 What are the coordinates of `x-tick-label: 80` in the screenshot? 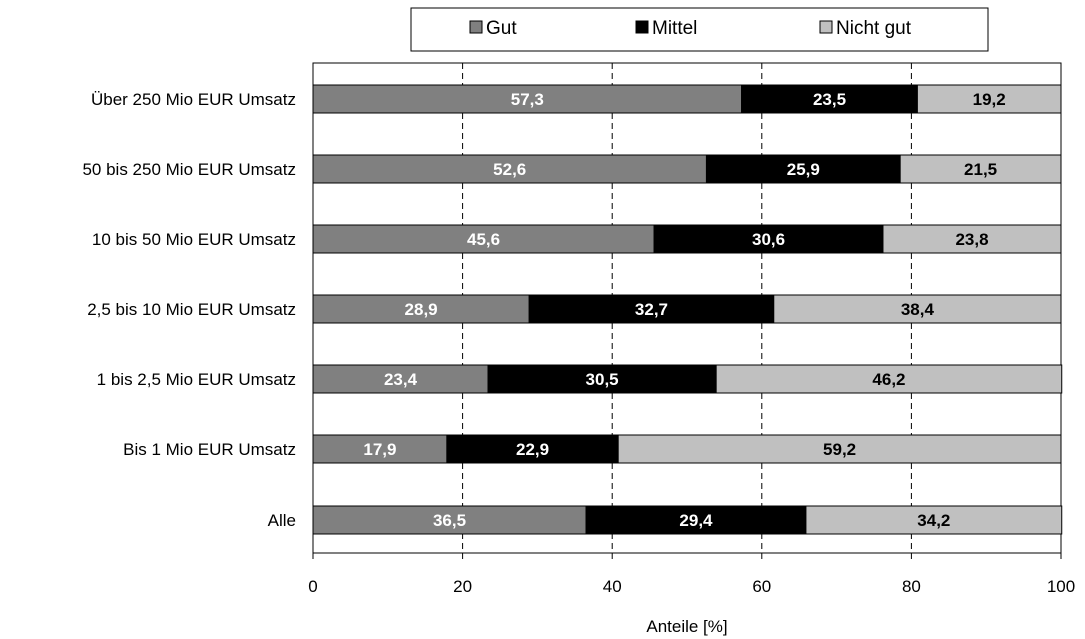 It's located at (911, 586).